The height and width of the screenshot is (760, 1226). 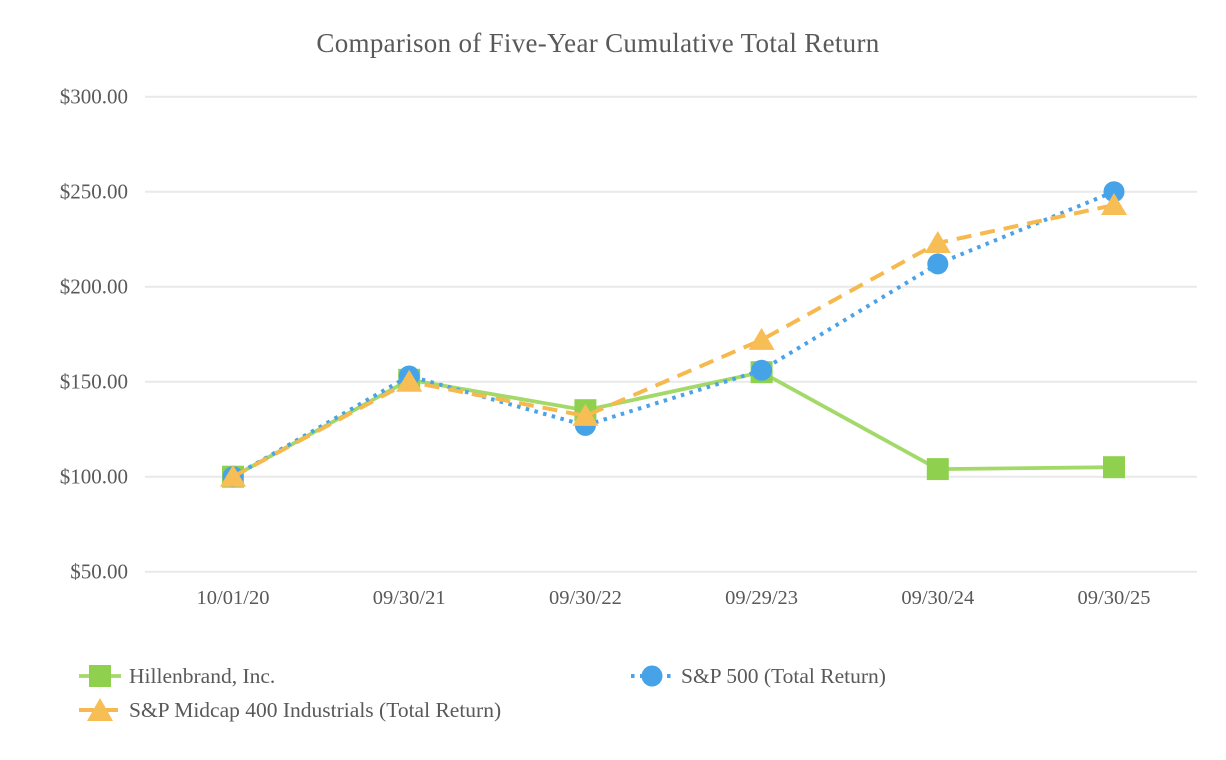 I want to click on legend-label-sp500: S&P 500 (Total Return), so click(x=783, y=675).